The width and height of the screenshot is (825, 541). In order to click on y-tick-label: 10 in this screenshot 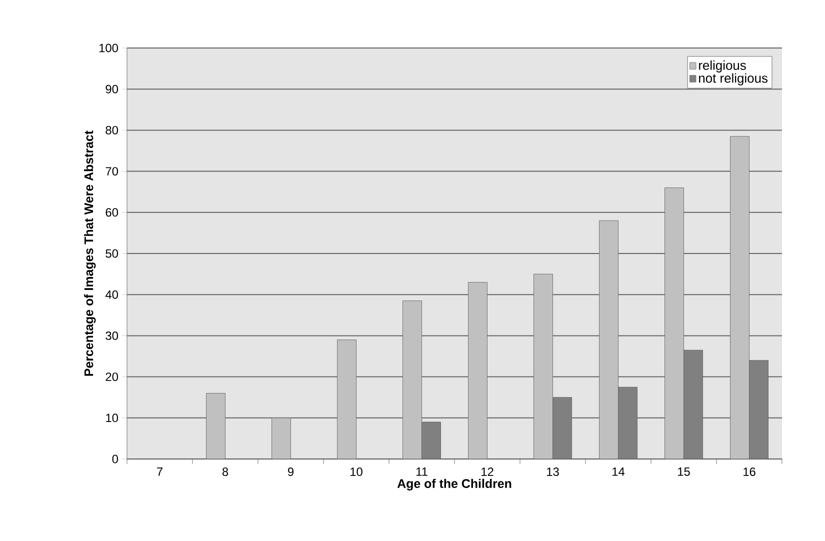, I will do `click(112, 418)`.